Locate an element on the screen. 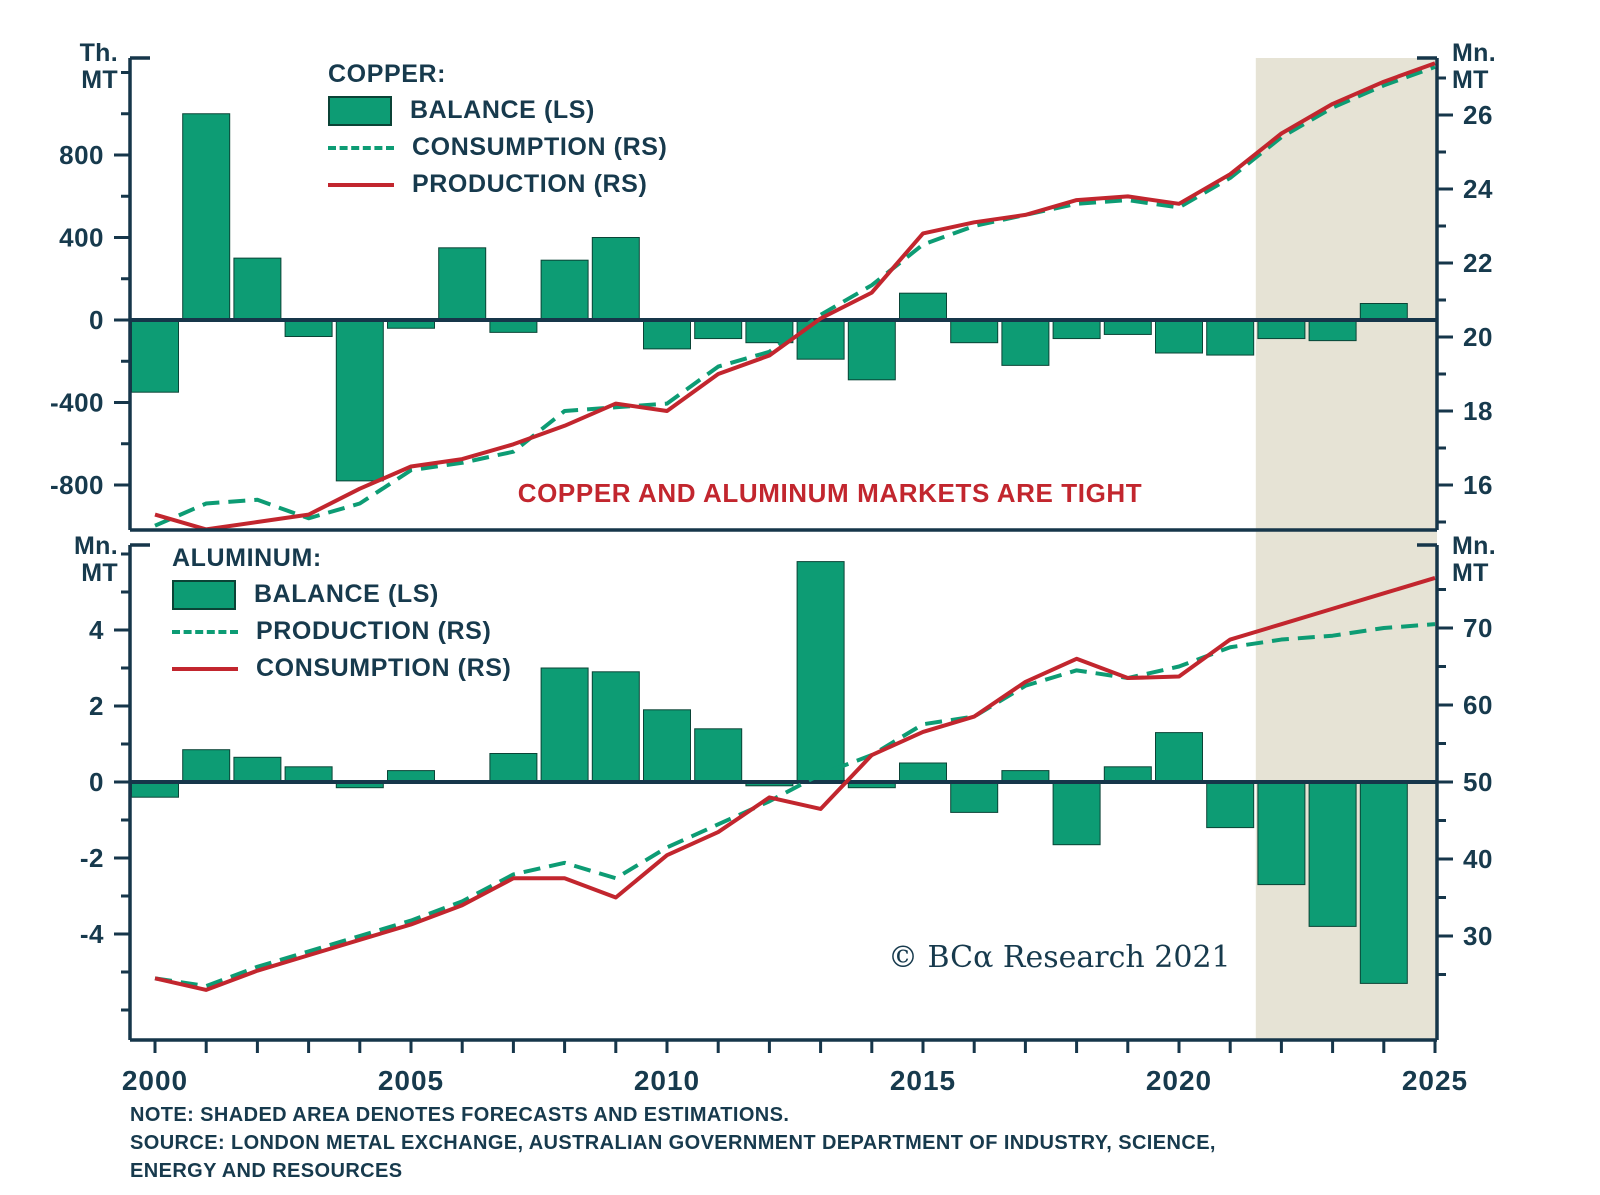 The image size is (1600, 1195). bca-research-watermark: © BCα Research 2021 is located at coordinates (1059, 957).